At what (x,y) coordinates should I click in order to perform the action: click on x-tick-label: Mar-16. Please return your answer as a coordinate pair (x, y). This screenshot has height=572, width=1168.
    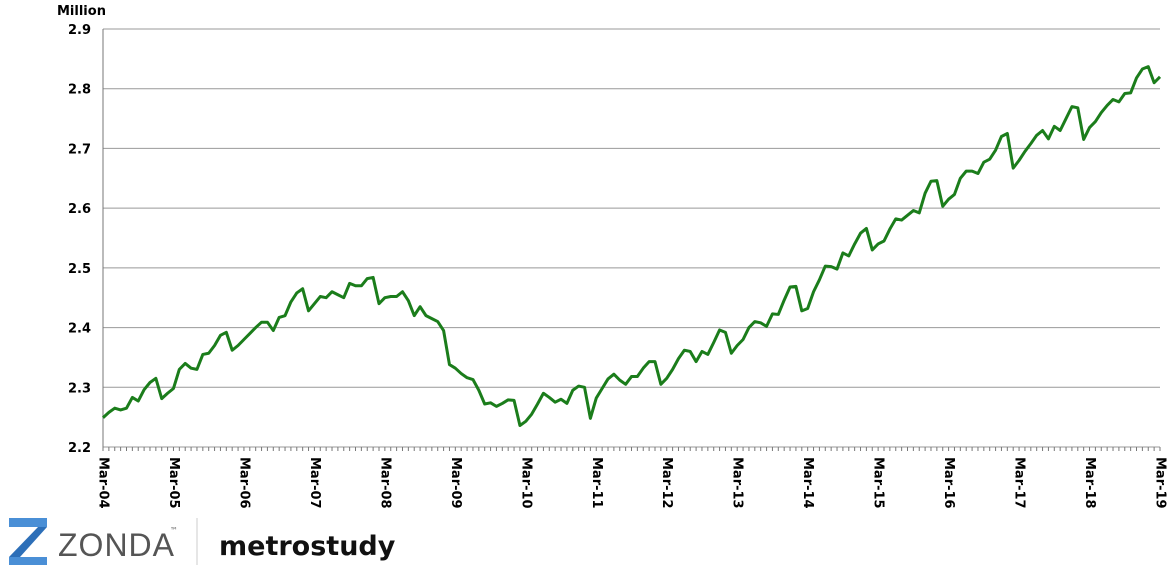
    Looking at the image, I should click on (948, 483).